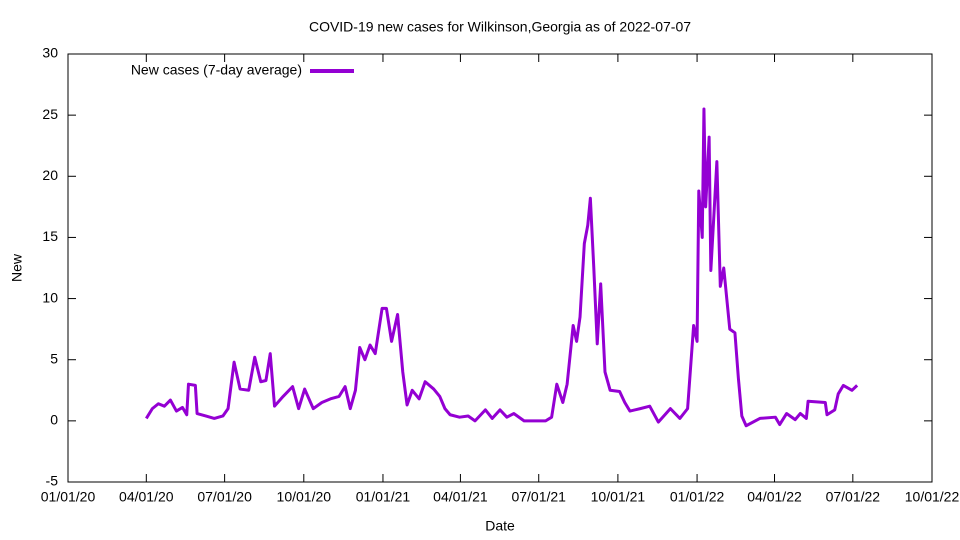  I want to click on x-tick-label: 04/01/22, so click(774, 497).